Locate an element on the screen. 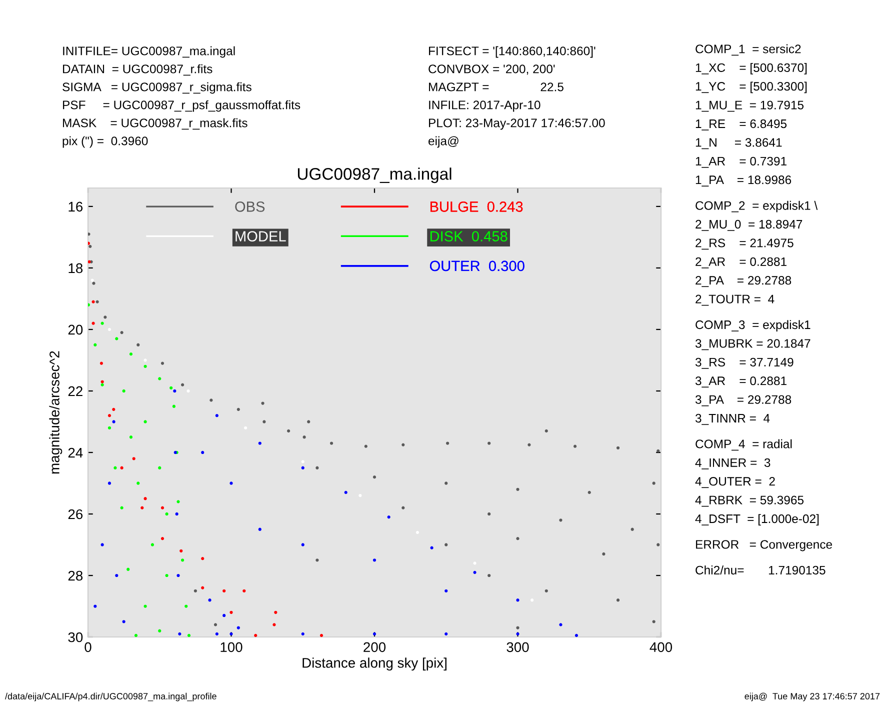 The height and width of the screenshot is (708, 885). x-tick-label: 300 is located at coordinates (517, 647).